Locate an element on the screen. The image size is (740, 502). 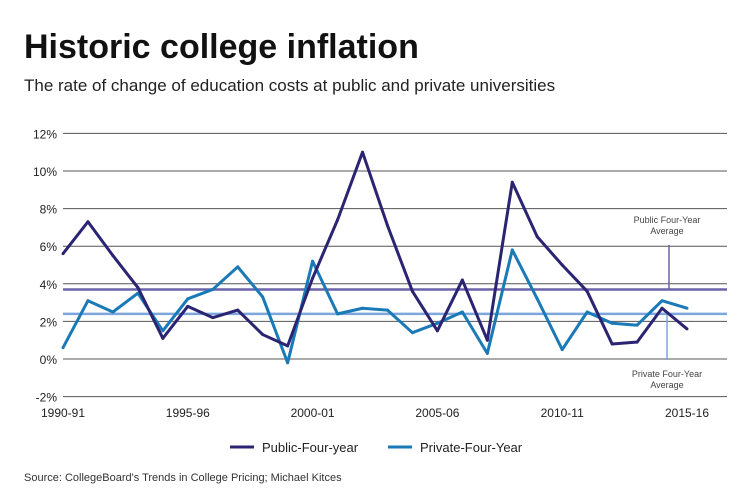
y-tick-label: 10% is located at coordinates (45, 172).